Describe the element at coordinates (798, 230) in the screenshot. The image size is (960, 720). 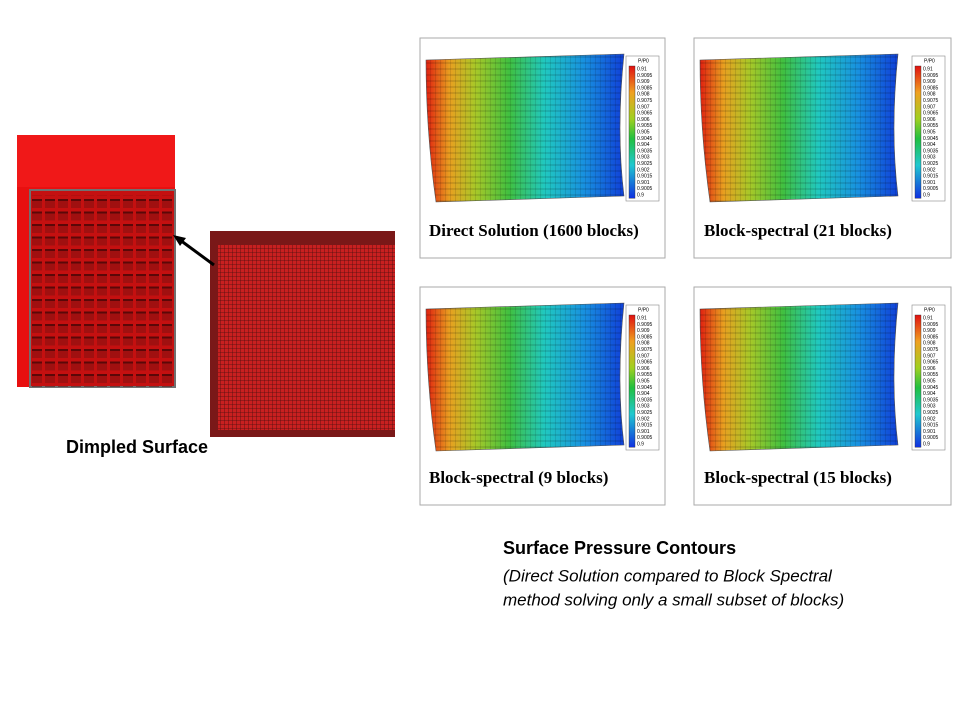
I see `panel-caption: Block-spectral (21 blocks)` at that location.